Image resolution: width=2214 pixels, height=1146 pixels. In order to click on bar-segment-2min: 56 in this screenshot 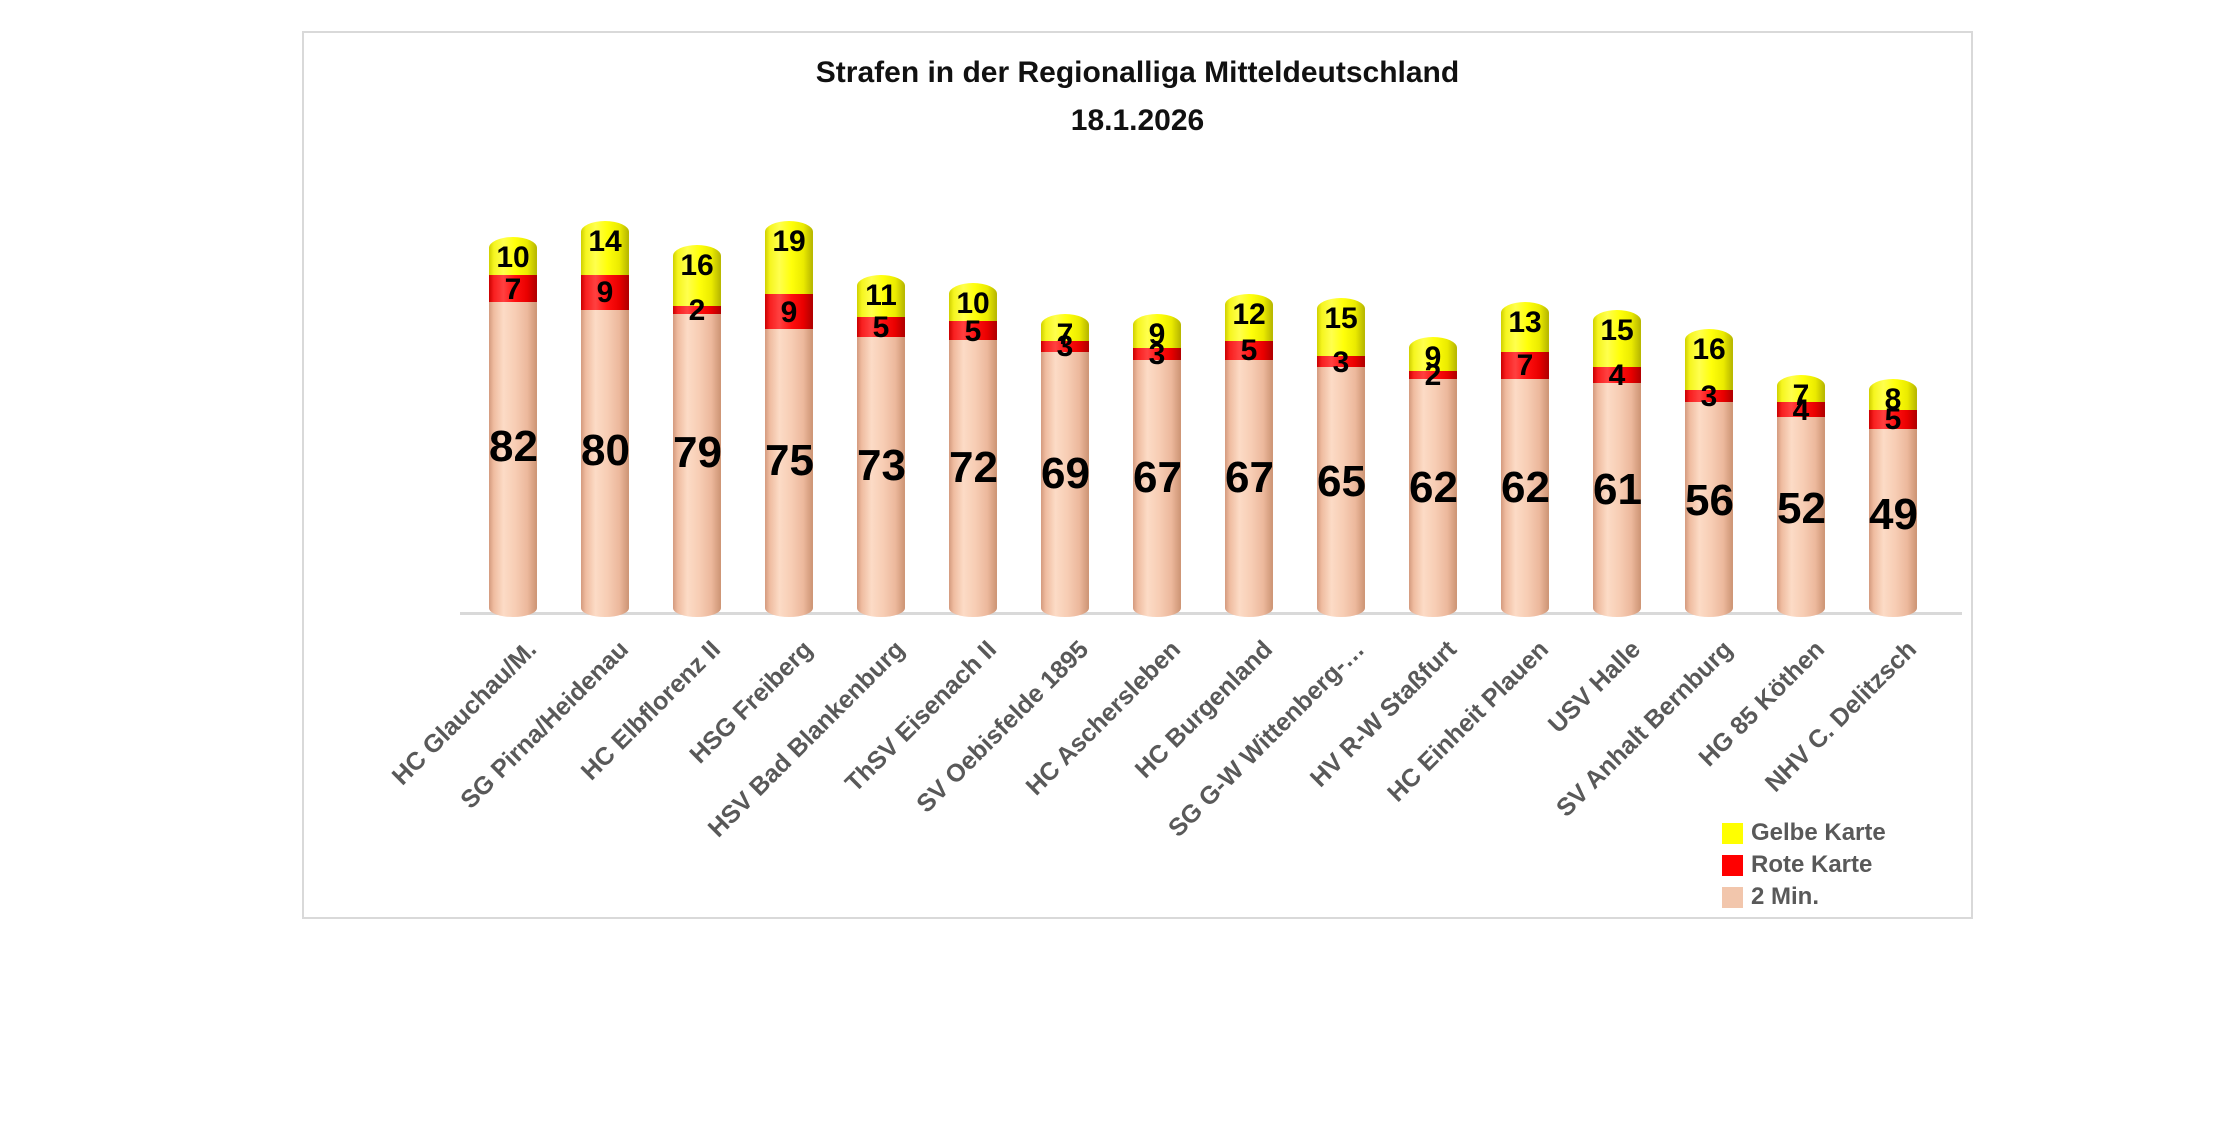, I will do `click(1709, 509)`.